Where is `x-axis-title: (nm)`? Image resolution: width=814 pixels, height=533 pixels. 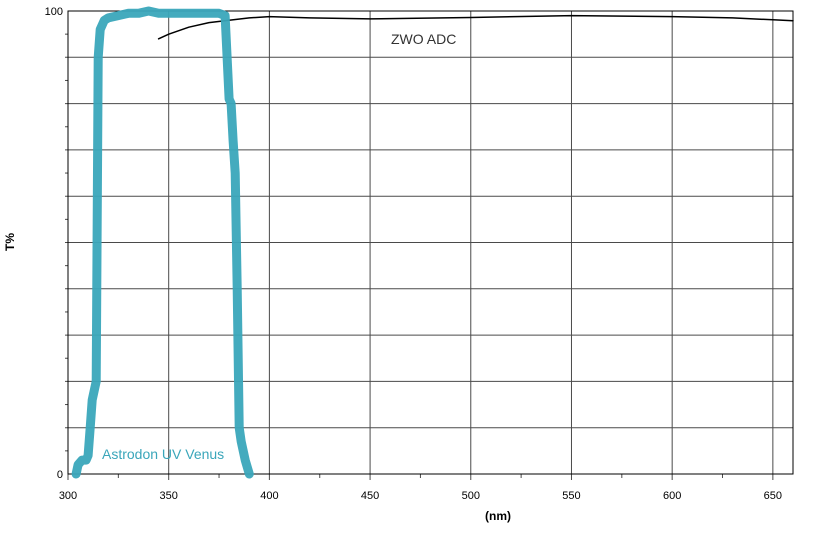 x-axis-title: (nm) is located at coordinates (498, 516).